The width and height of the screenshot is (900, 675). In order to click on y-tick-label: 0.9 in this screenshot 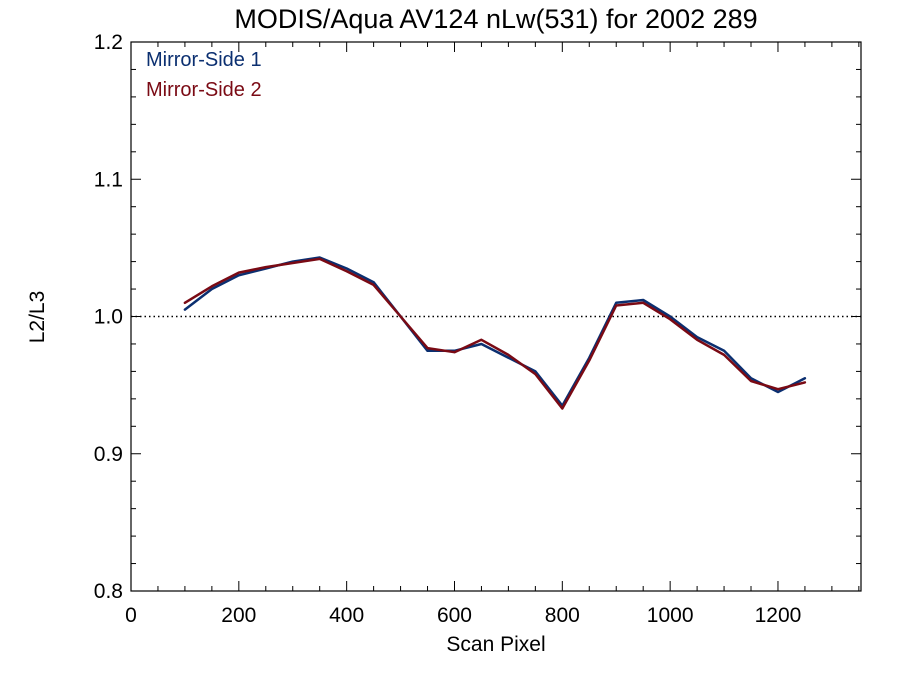, I will do `click(108, 454)`.